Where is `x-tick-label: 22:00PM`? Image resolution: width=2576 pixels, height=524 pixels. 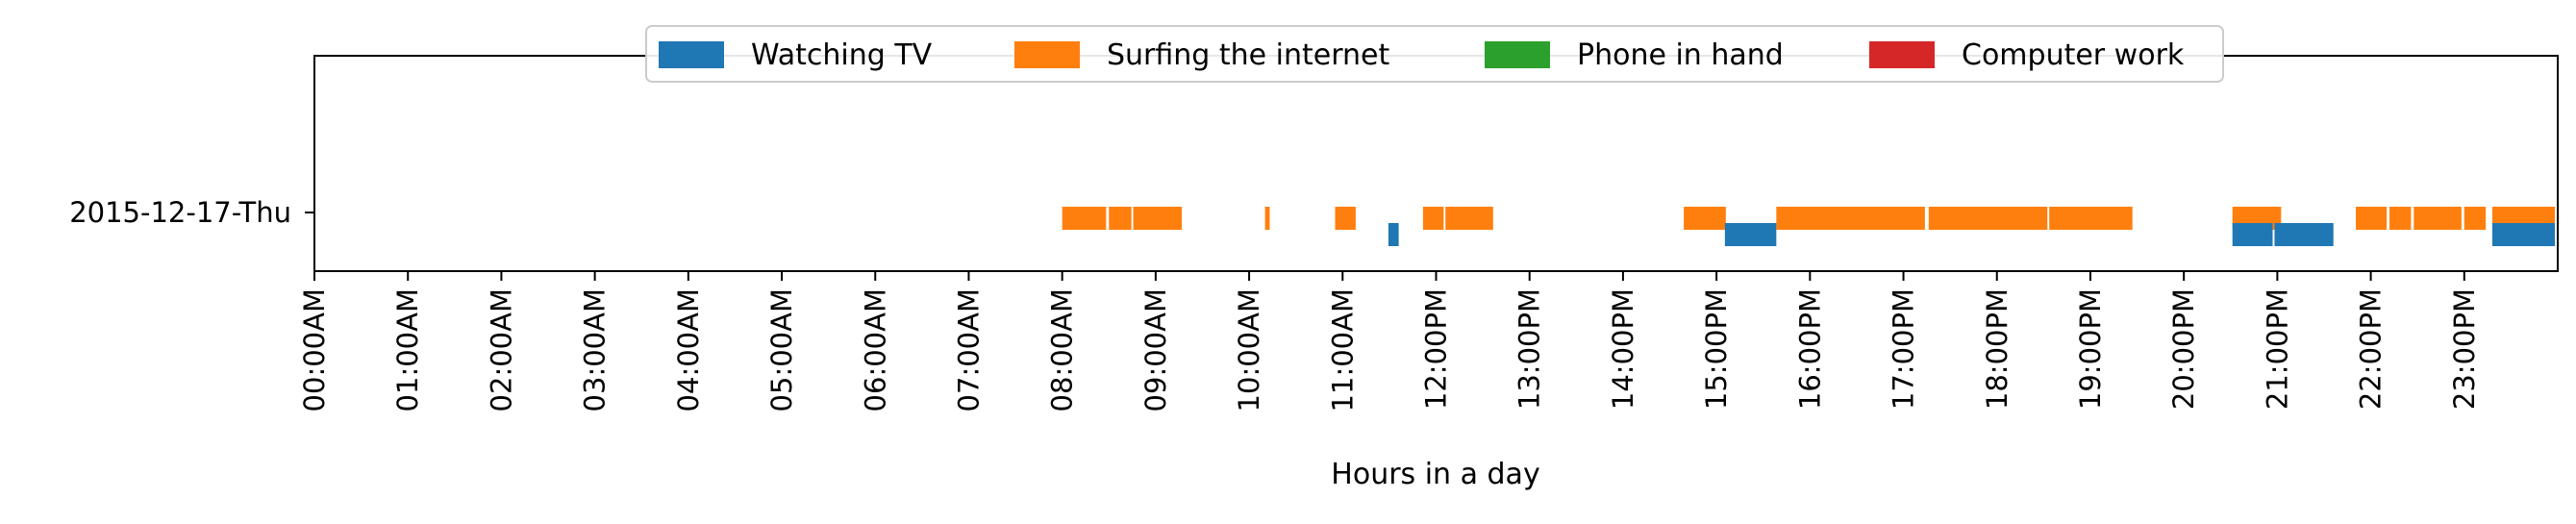
x-tick-label: 22:00PM is located at coordinates (2371, 349).